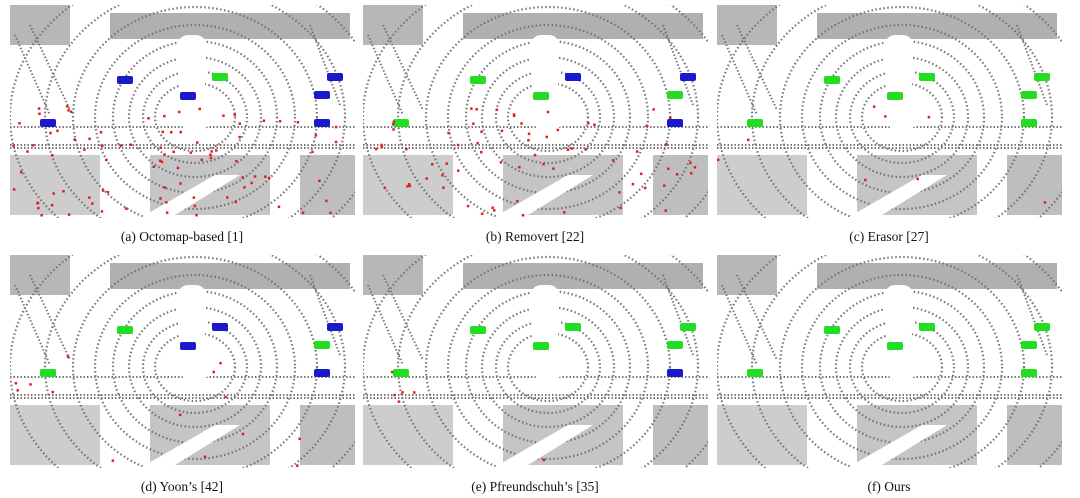  Describe the element at coordinates (534, 486) in the screenshot. I see `panel-caption: (e) Pfreundschuh’s [35]` at that location.